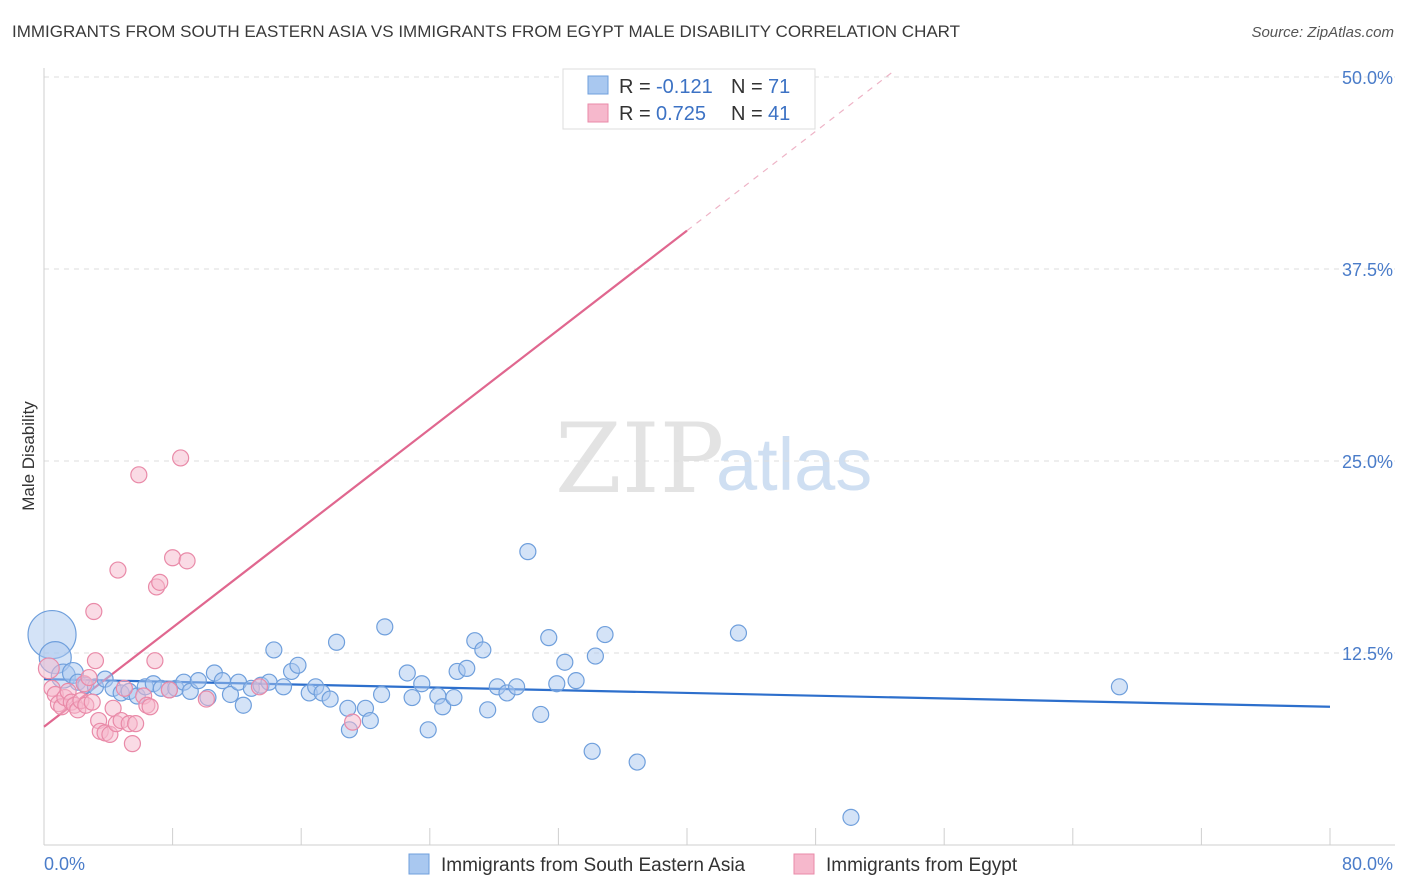 The width and height of the screenshot is (1406, 892). What do you see at coordinates (1367, 270) in the screenshot?
I see `y-tick-label-2: 37.5%` at bounding box center [1367, 270].